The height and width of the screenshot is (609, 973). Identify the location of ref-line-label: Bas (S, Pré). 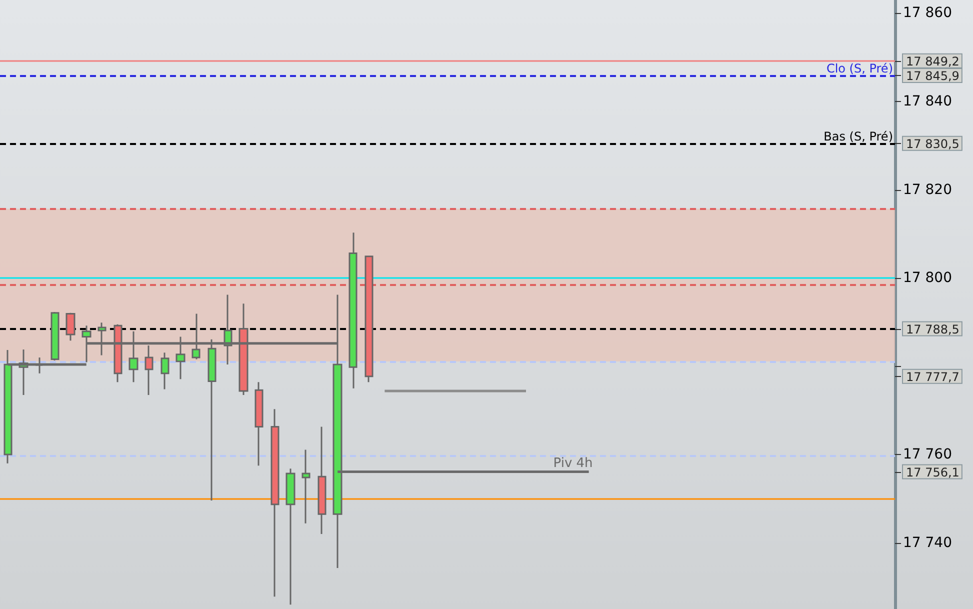
(858, 136).